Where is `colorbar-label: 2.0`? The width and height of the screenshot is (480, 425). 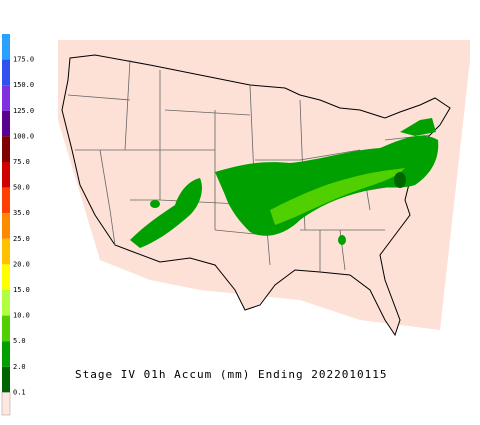 colorbar-label: 2.0 is located at coordinates (19, 367).